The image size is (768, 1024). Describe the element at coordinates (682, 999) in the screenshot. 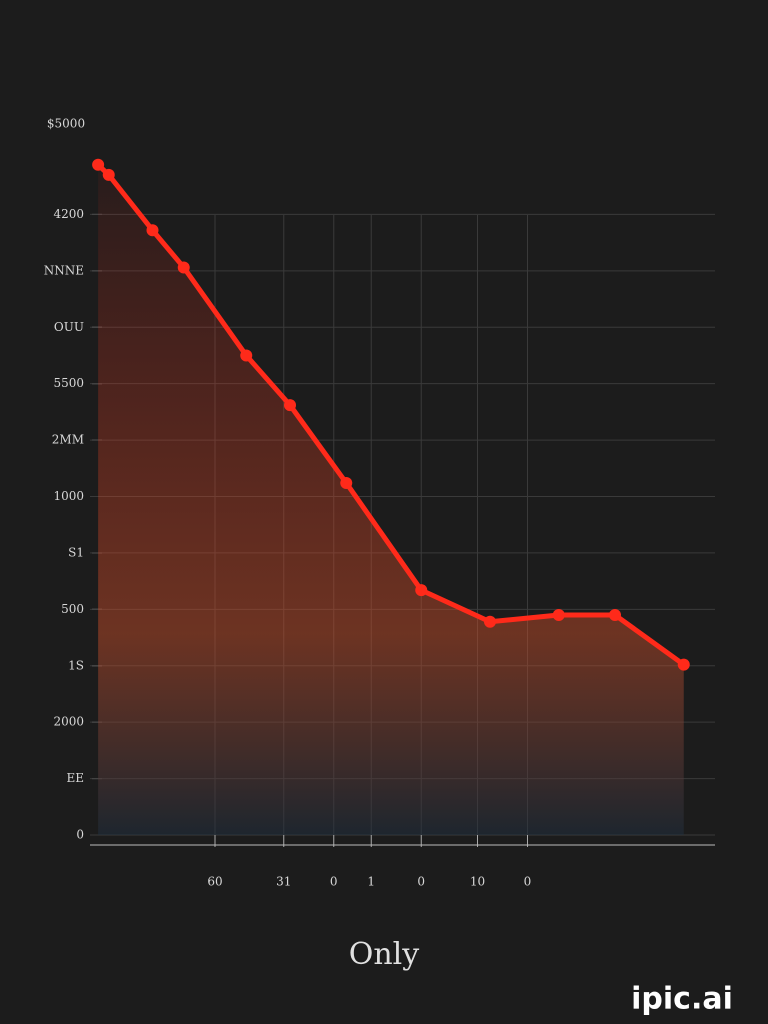

I see `watermark: ipic.ai` at that location.